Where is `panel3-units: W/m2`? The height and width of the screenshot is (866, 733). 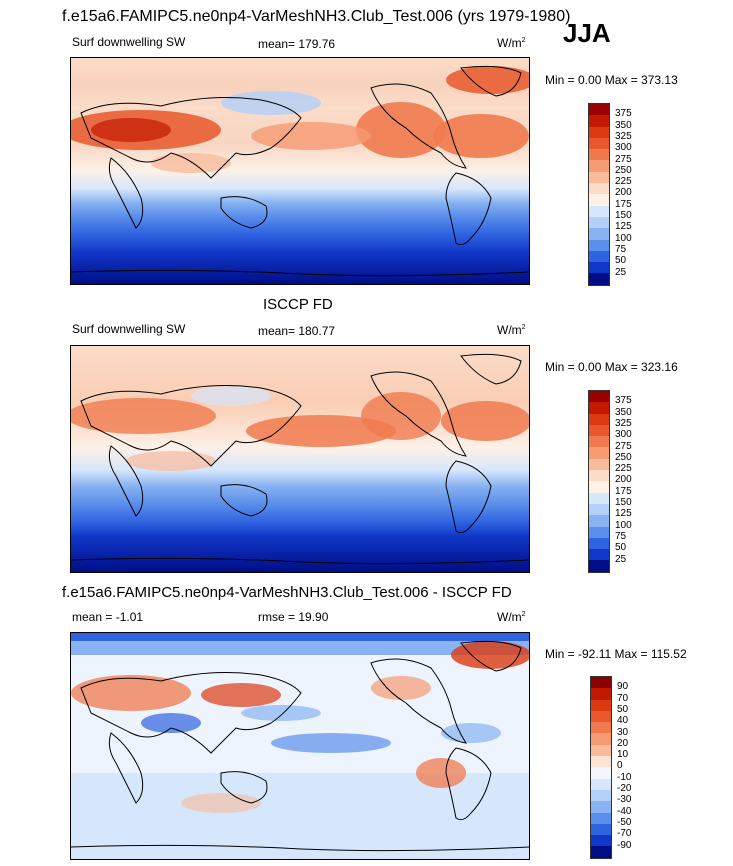 panel3-units: W/m2 is located at coordinates (511, 617).